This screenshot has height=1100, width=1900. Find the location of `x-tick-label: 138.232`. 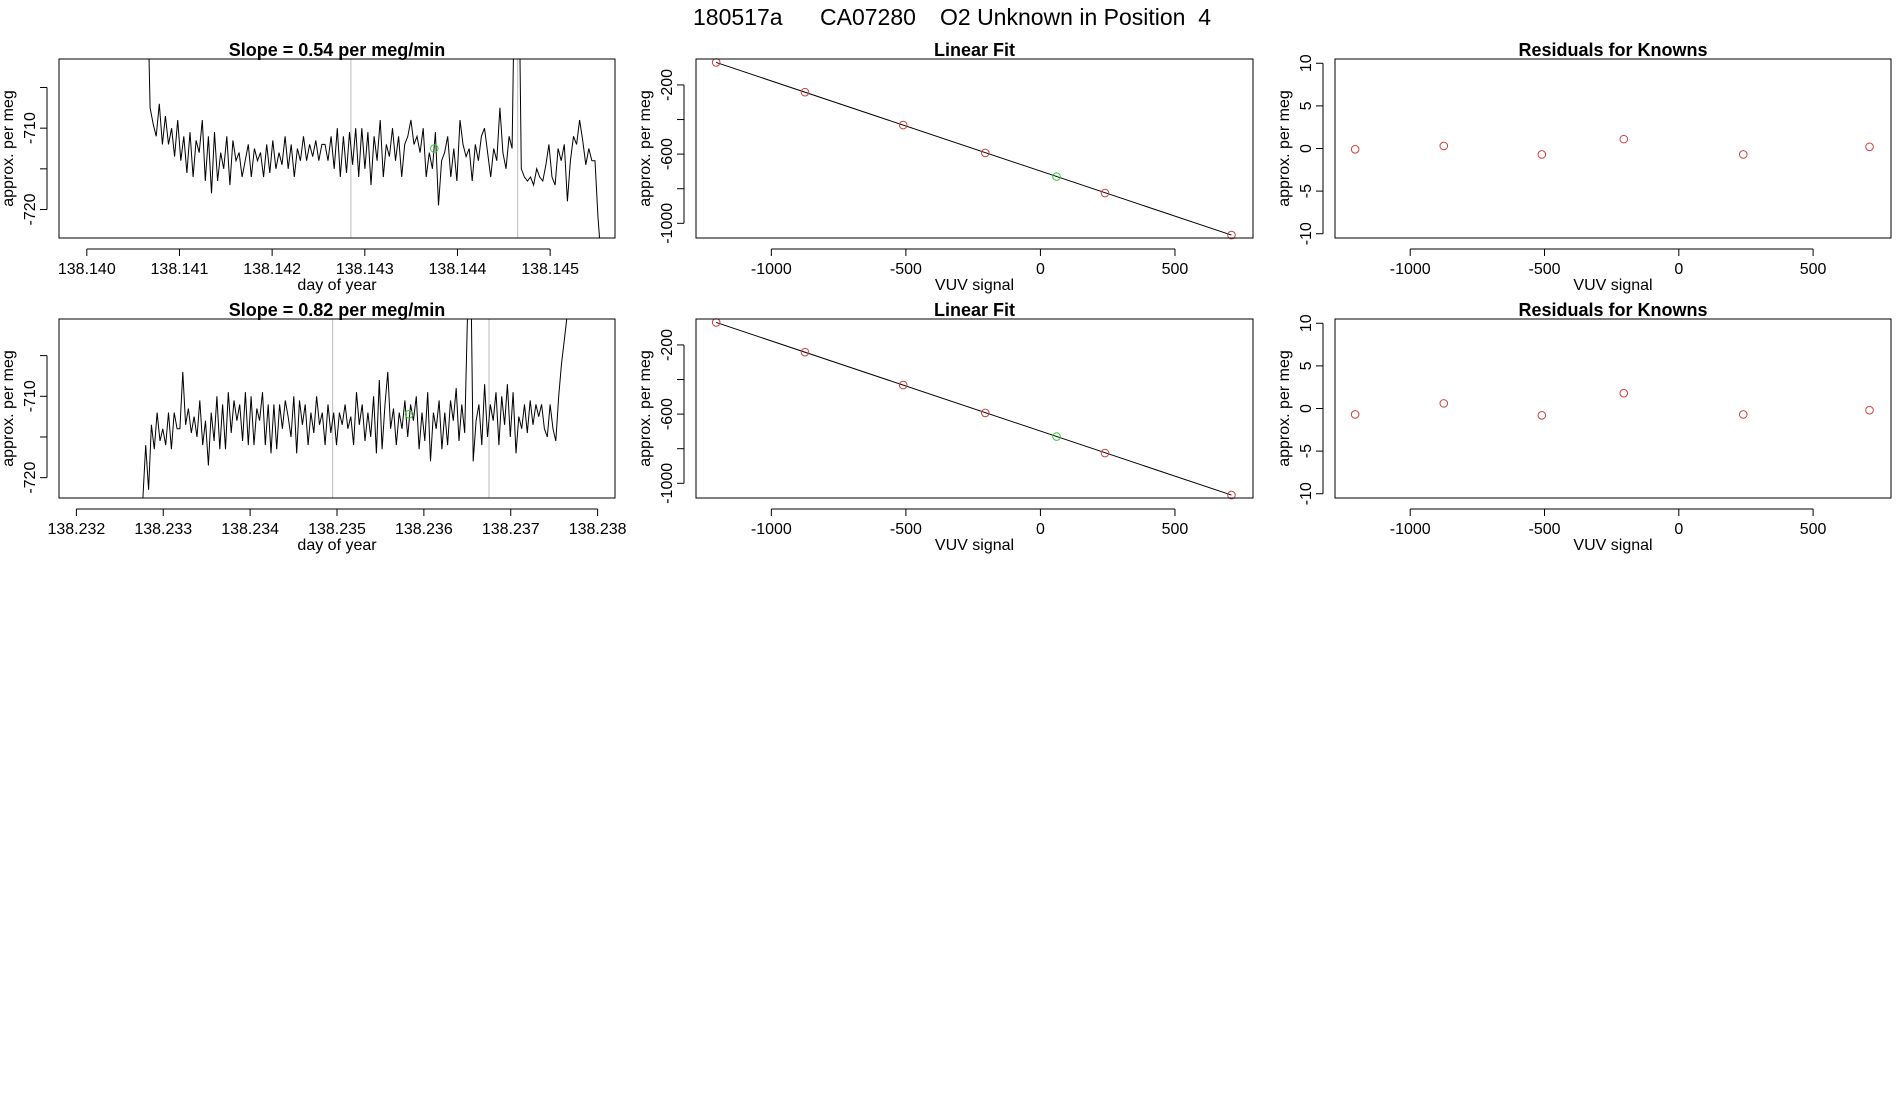

x-tick-label: 138.232 is located at coordinates (76, 529).